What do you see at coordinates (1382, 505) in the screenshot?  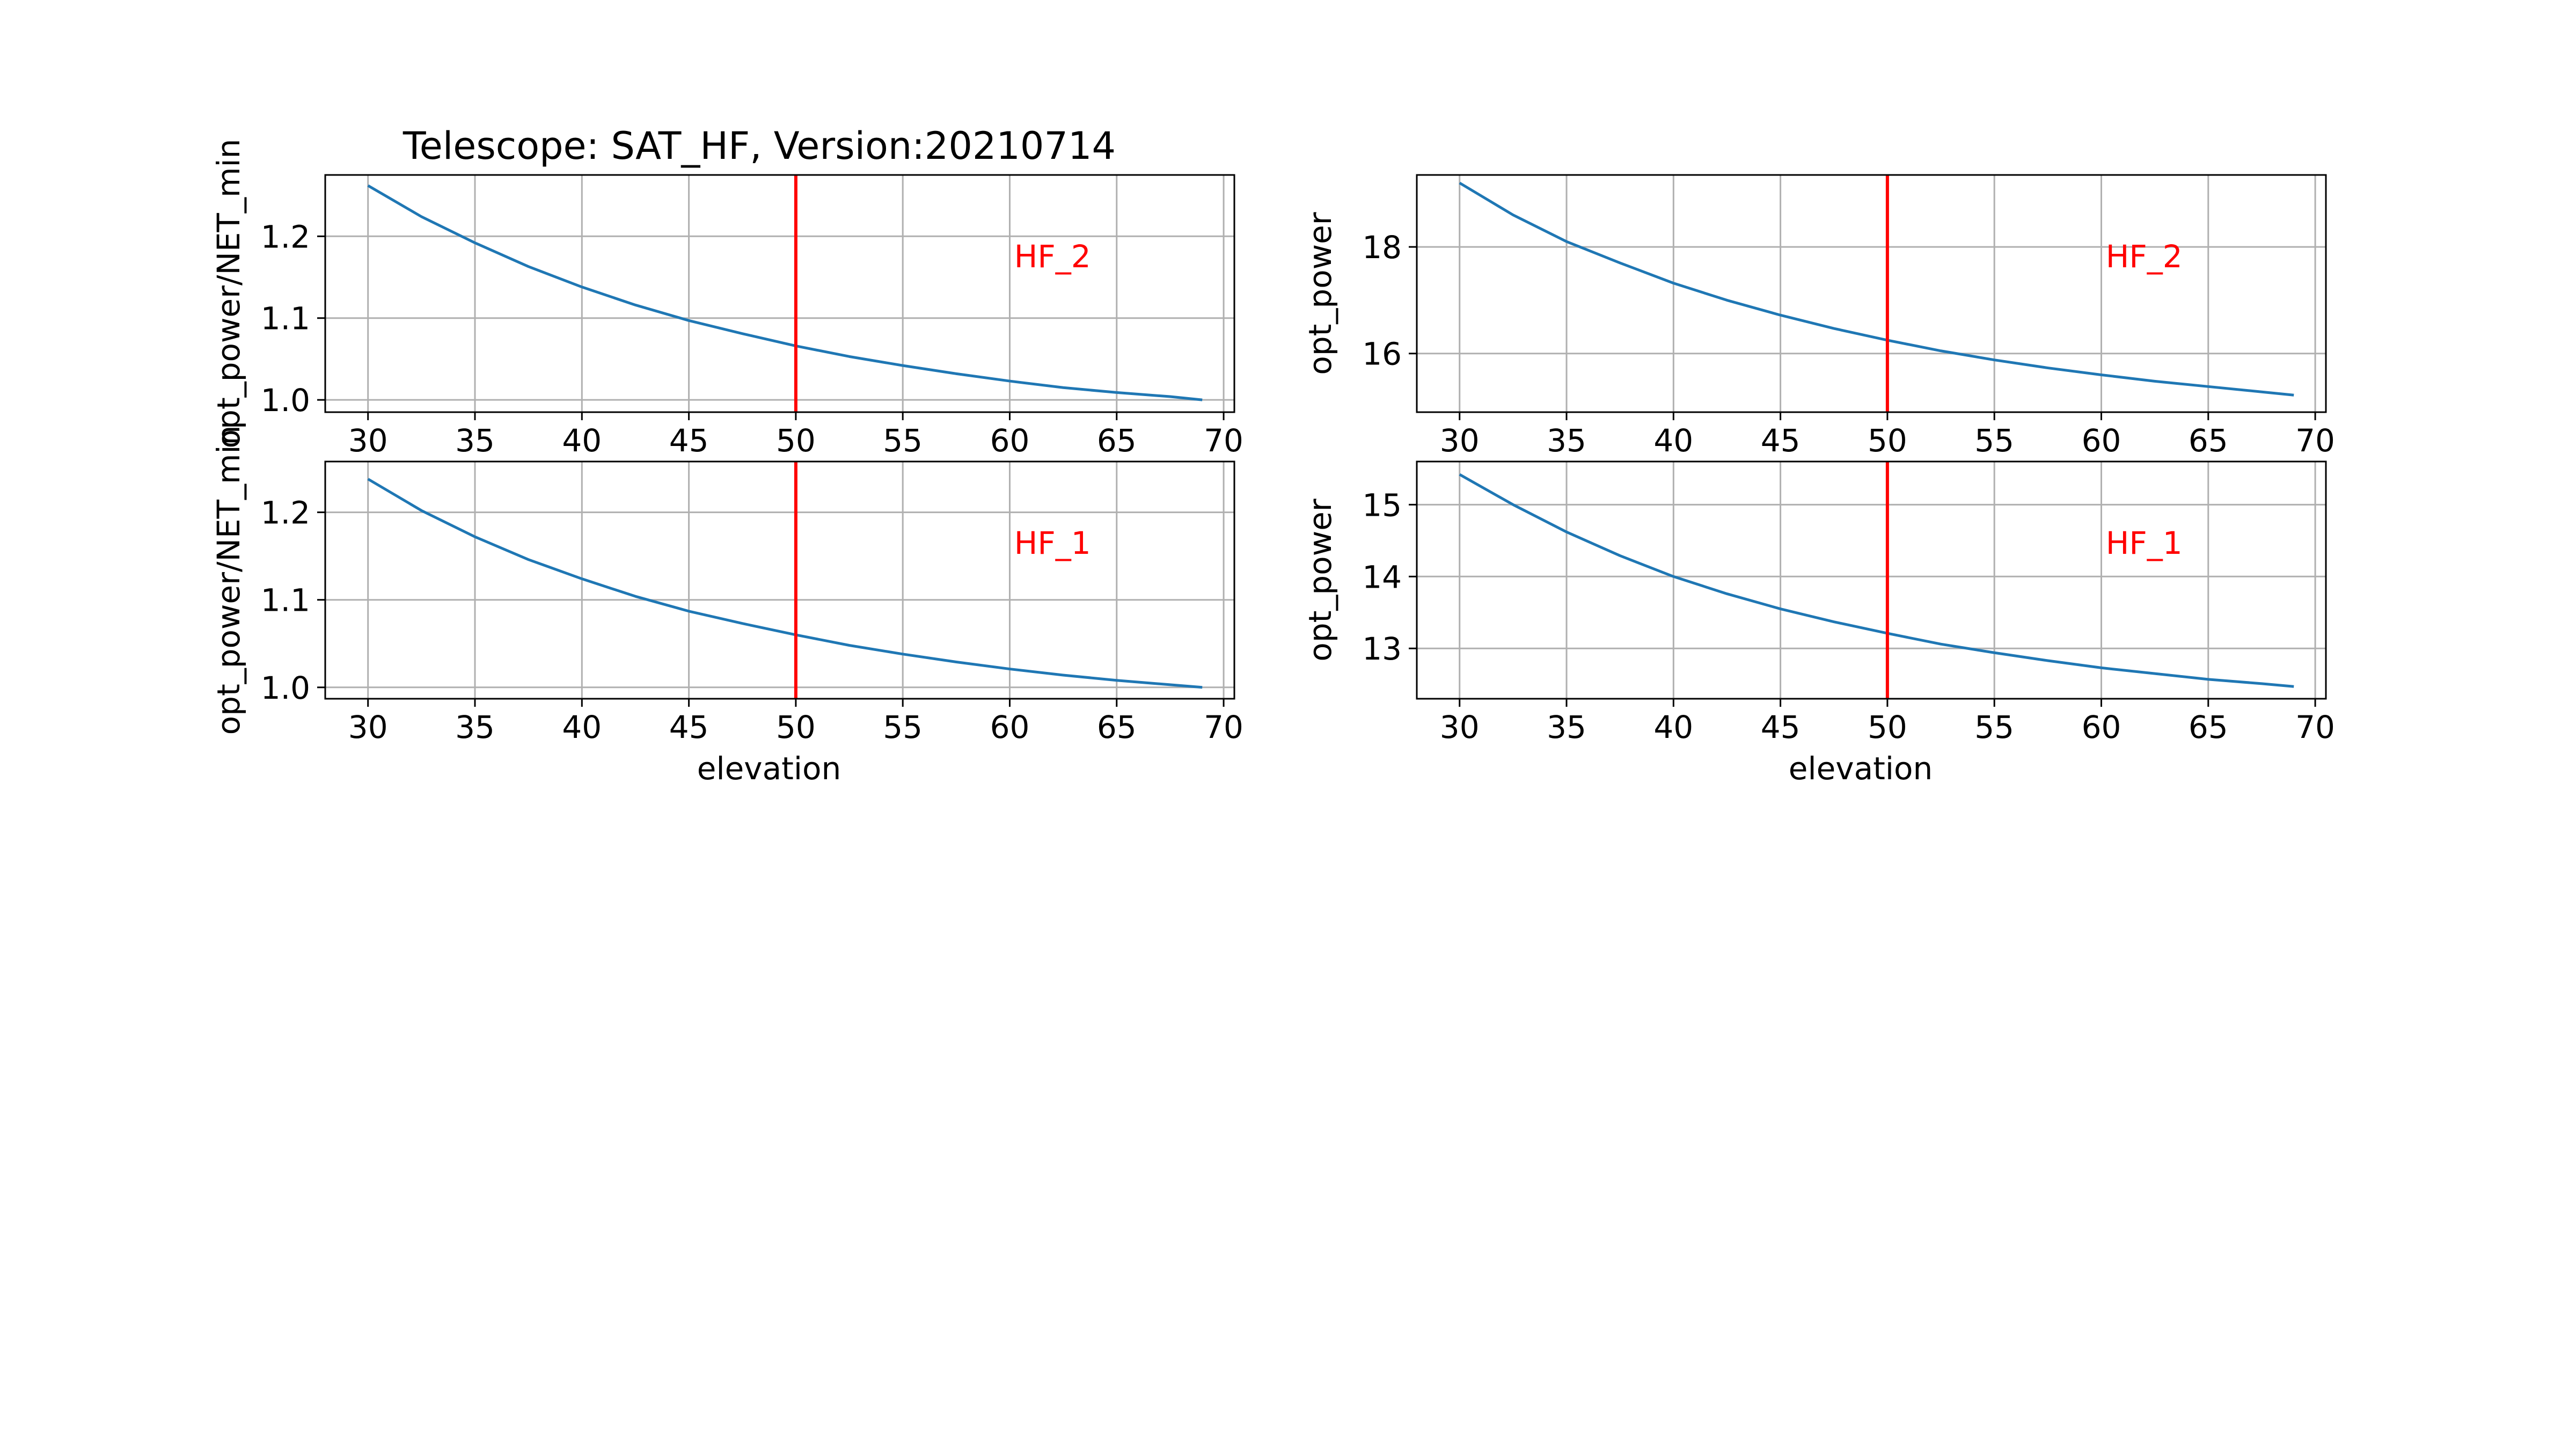 I see `y-tick-label: 15` at bounding box center [1382, 505].